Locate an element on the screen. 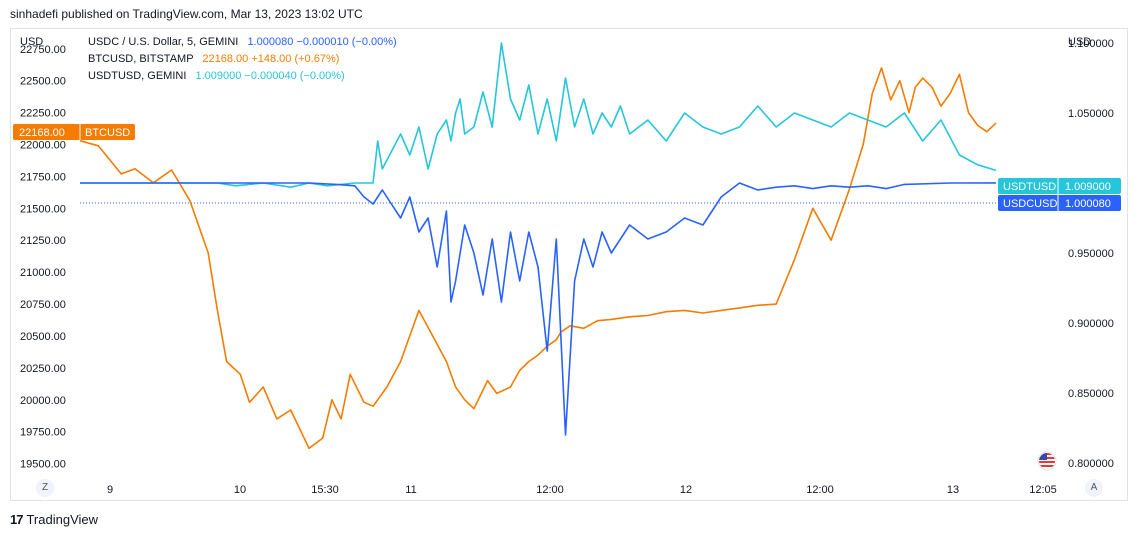  time-tick-label: 12 is located at coordinates (686, 490).